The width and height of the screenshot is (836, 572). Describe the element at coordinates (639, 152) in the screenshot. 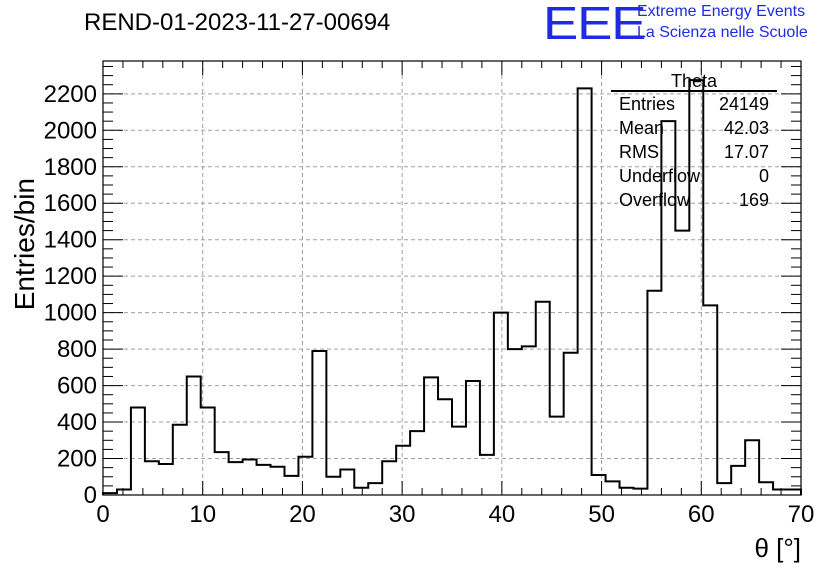

I see `stats-label: RMS` at that location.